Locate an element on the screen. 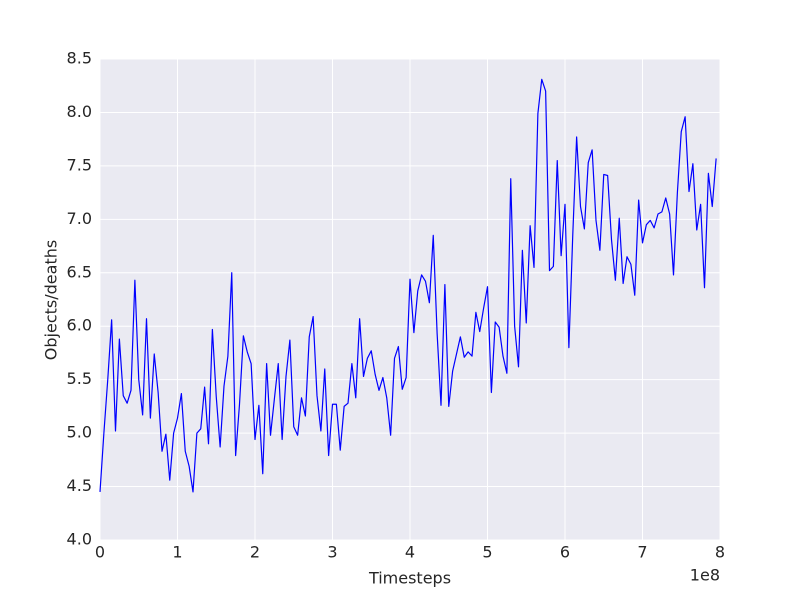 The image size is (800, 600). y-tick-label: 8.5 is located at coordinates (79, 58).